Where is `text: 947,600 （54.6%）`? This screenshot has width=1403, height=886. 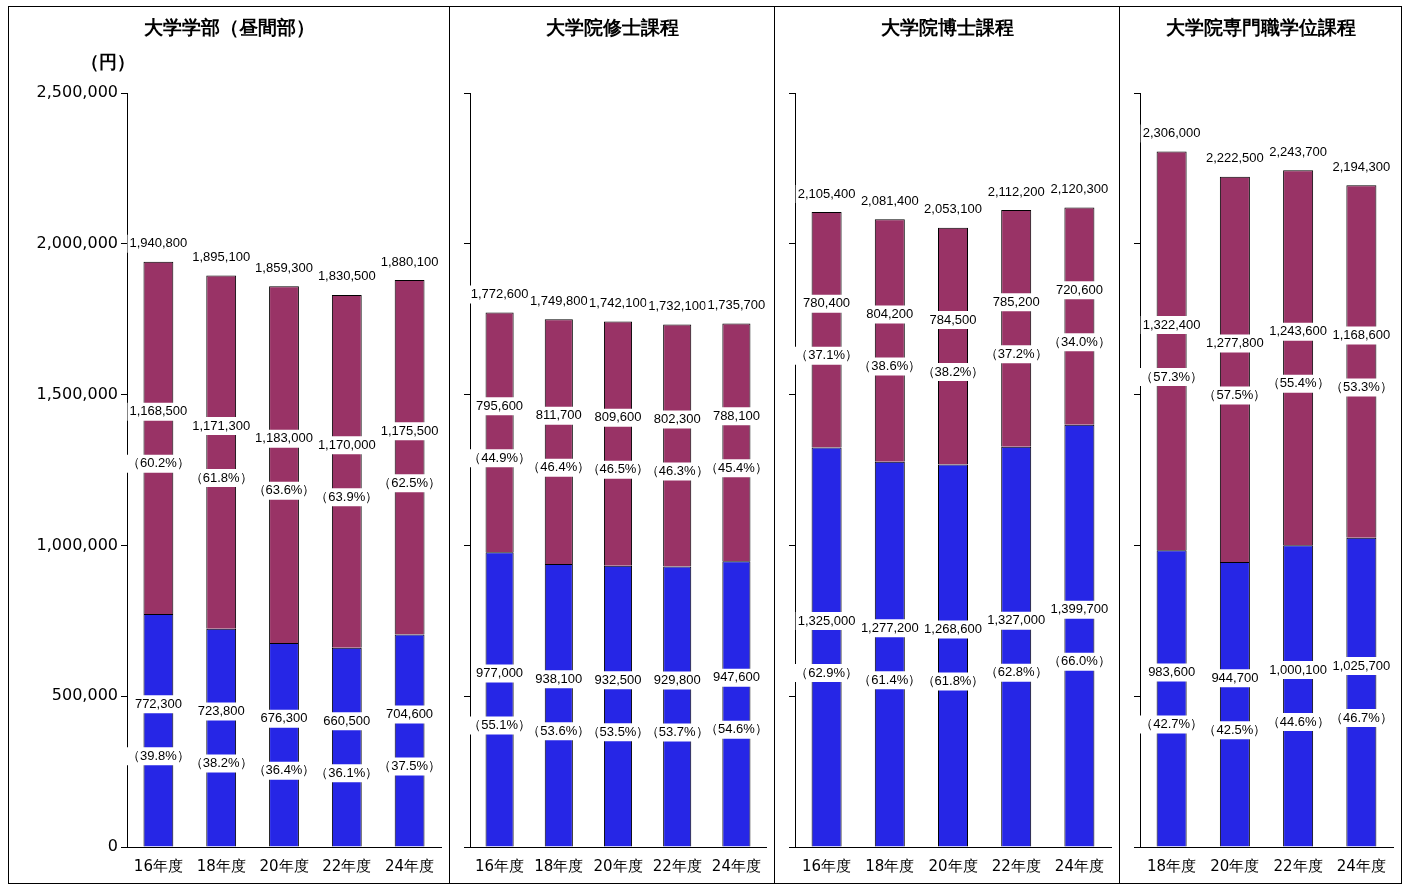
text: 947,600 （54.6%） is located at coordinates (736, 703).